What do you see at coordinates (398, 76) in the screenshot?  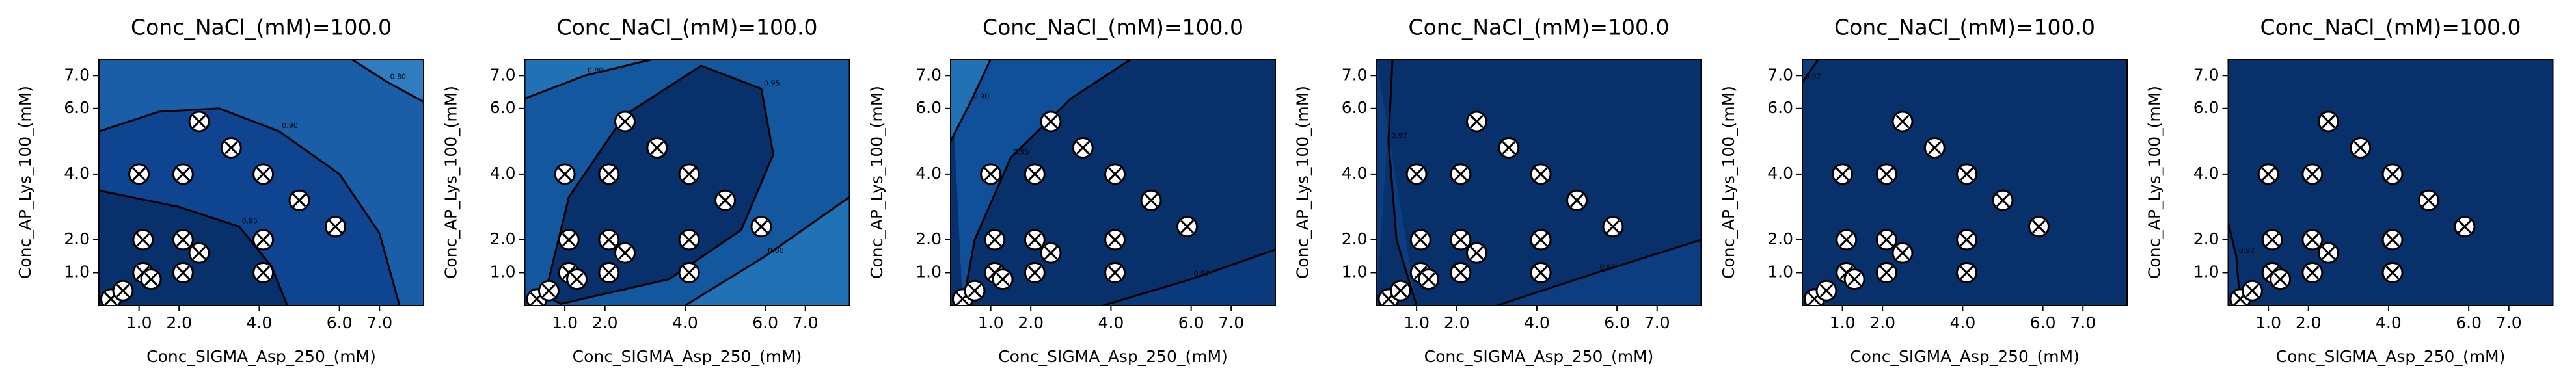 I see `contour-label: 0.80` at bounding box center [398, 76].